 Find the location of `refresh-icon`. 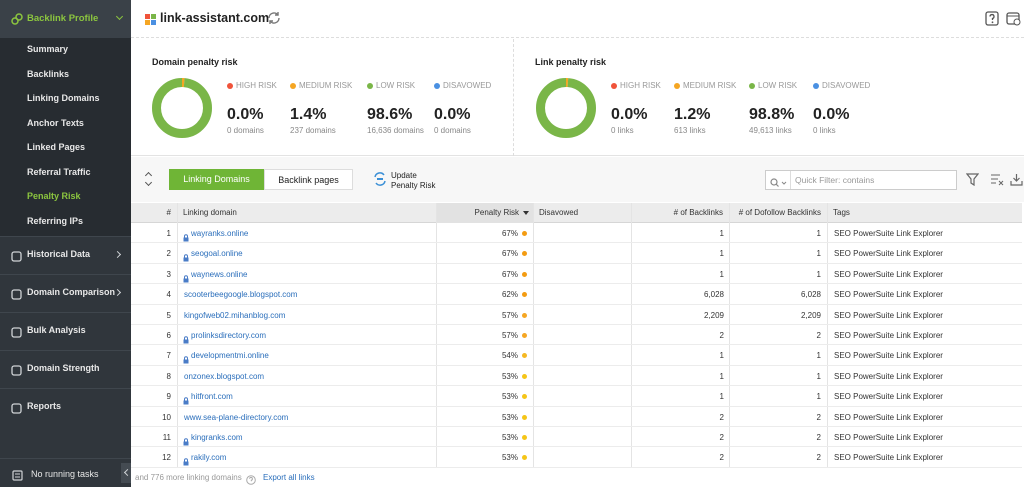

refresh-icon is located at coordinates (274, 18).